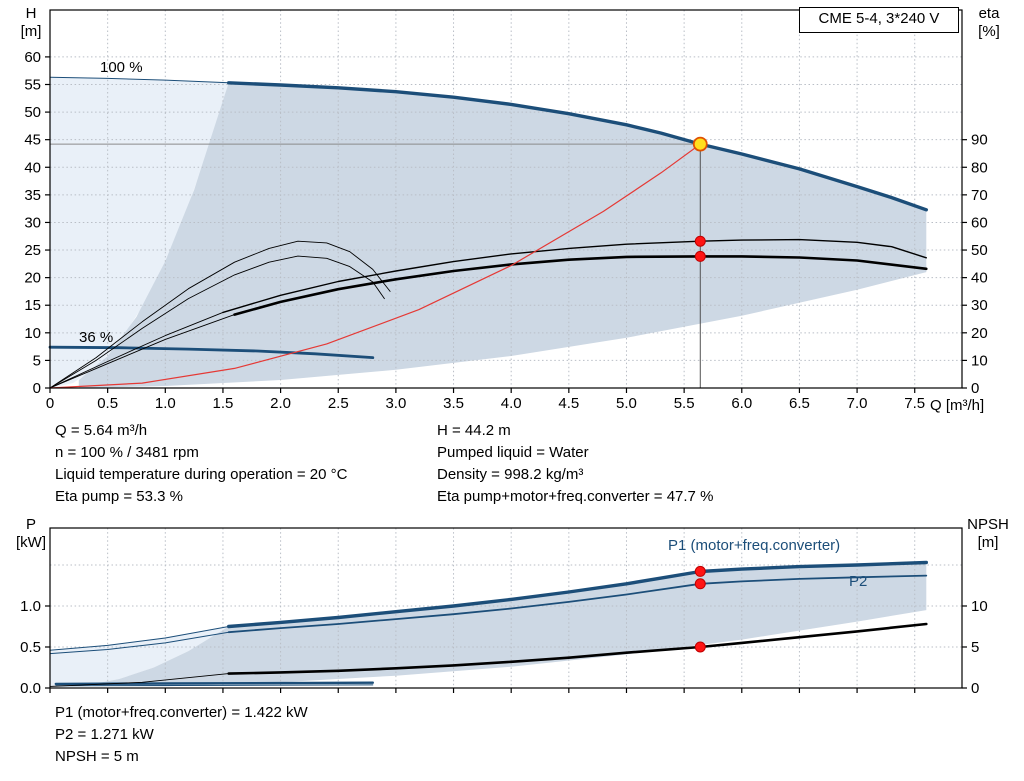 This screenshot has height=781, width=1024. What do you see at coordinates (32, 250) in the screenshot?
I see `tick-label: 25` at bounding box center [32, 250].